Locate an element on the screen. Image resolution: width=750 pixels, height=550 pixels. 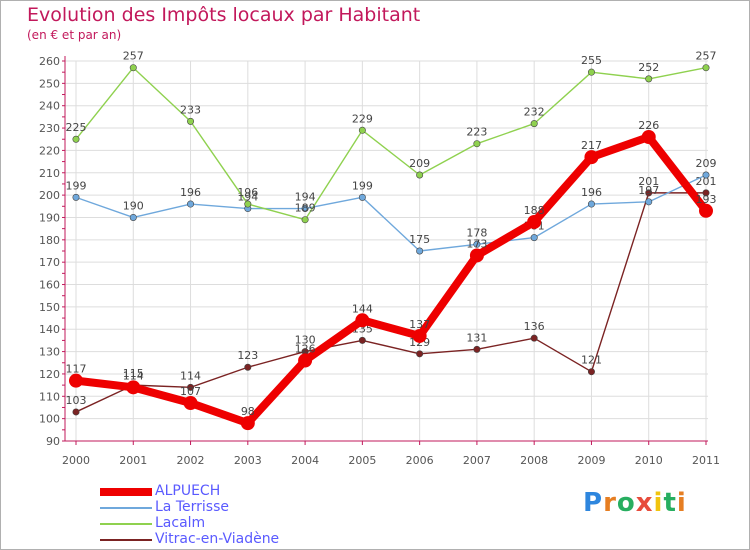
data-label-alpuech: 173 is located at coordinates (476, 243).